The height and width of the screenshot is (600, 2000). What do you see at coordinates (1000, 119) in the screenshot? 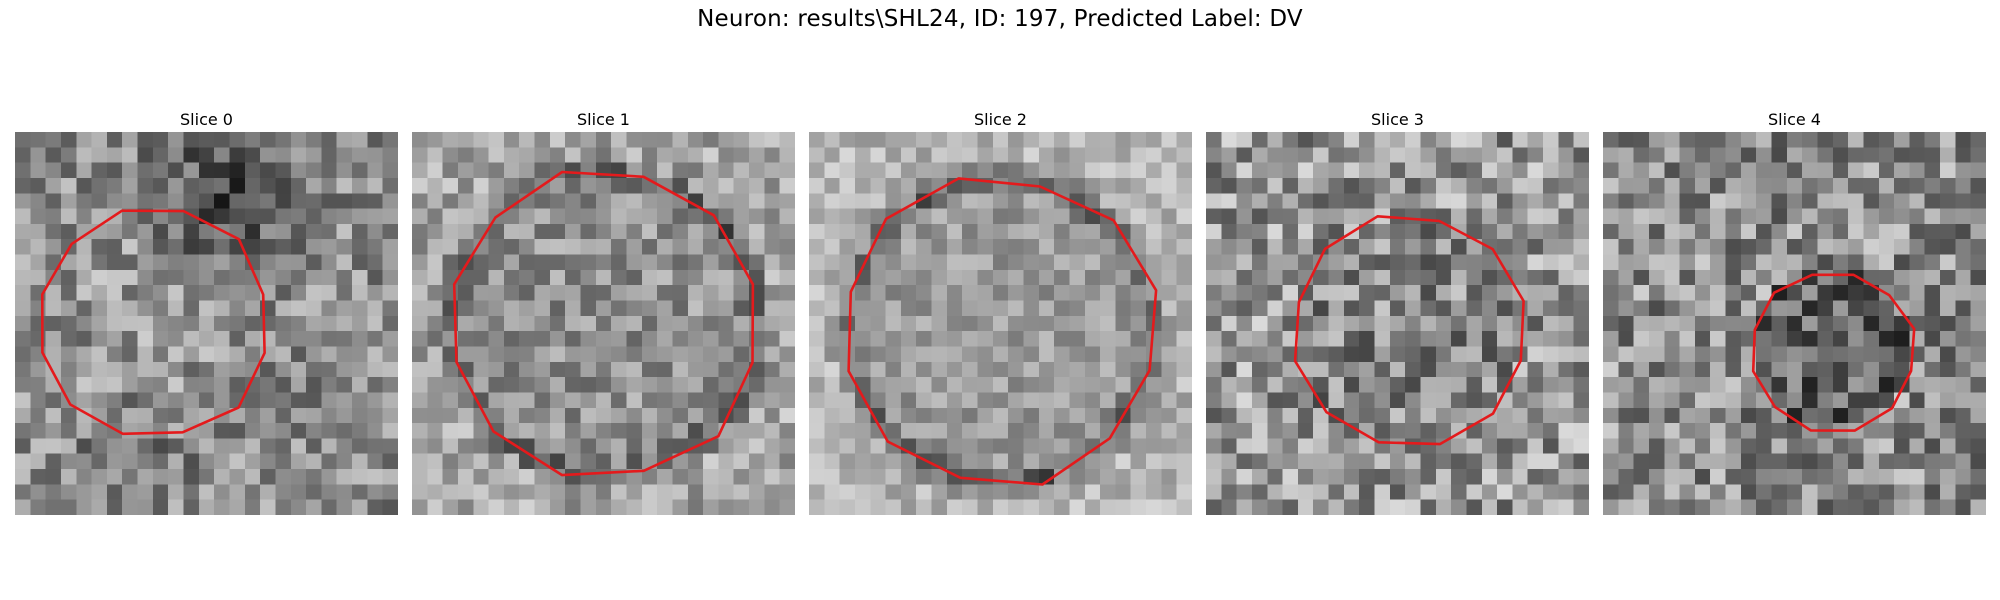
I see `slice-title: Slice 2` at bounding box center [1000, 119].